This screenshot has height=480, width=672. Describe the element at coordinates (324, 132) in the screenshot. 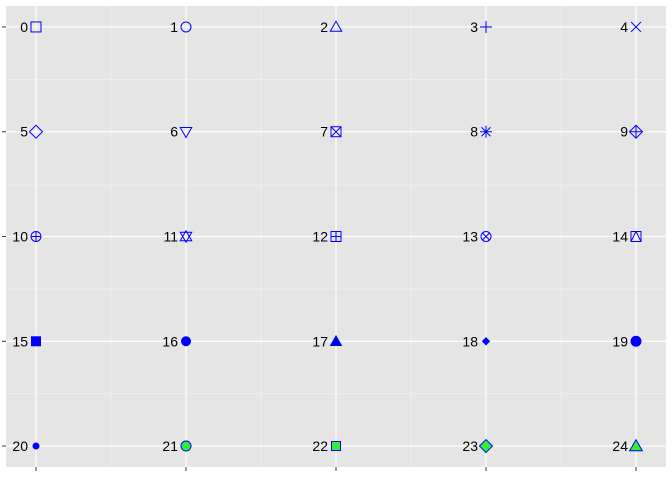

I see `point-label: 7` at that location.